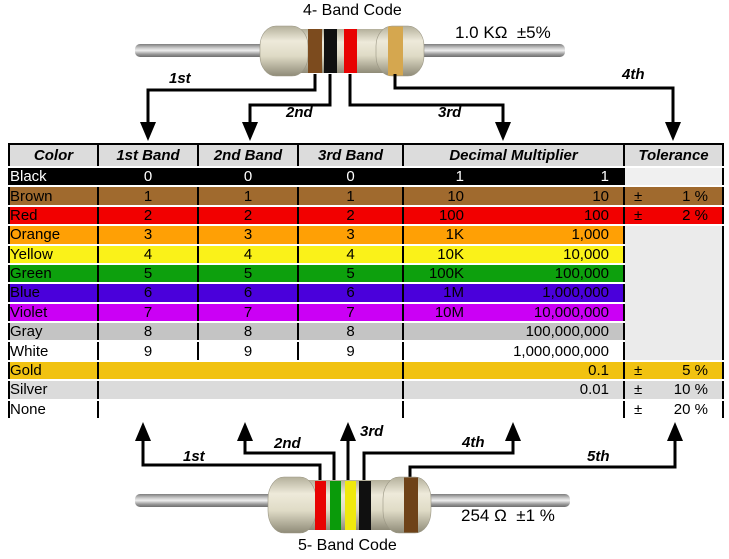 Image resolution: width=729 pixels, height=559 pixels. I want to click on color-cell: Yellow, so click(54, 254).